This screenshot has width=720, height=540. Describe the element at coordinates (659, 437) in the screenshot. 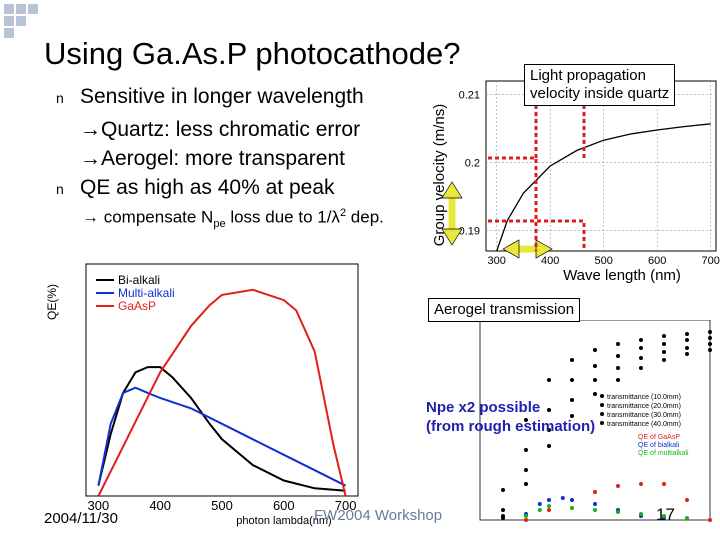

I see `legend-qe-gaasp: QE of GaAsP` at that location.